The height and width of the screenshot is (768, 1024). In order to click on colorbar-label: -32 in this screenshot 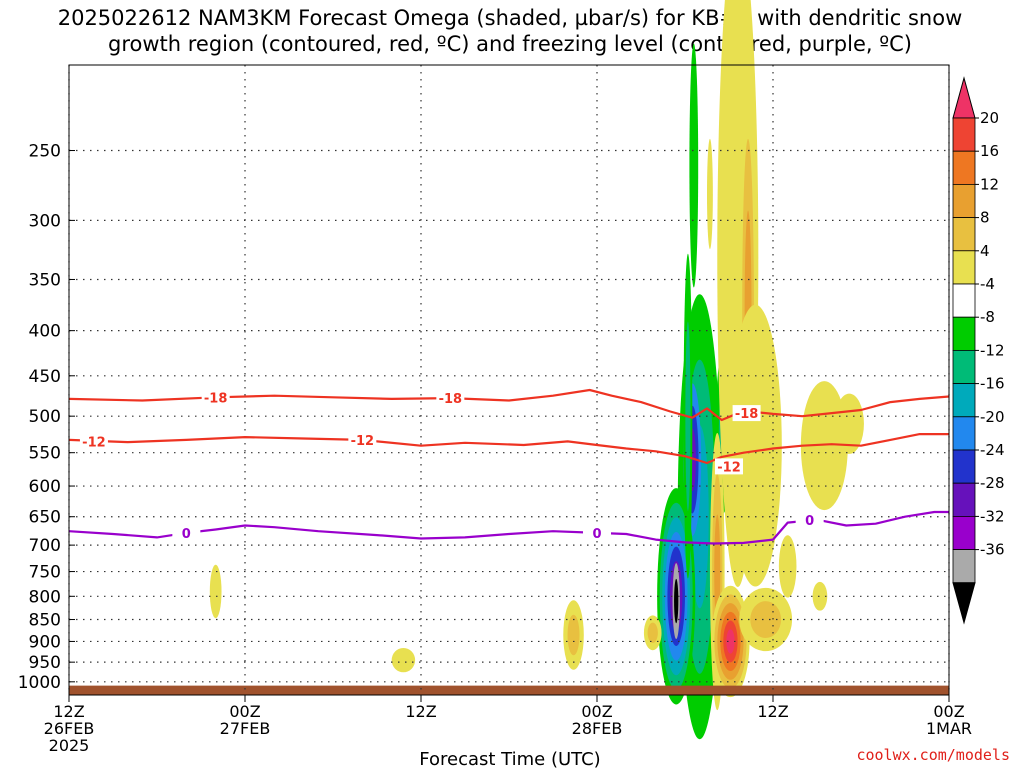, I will do `click(992, 516)`.